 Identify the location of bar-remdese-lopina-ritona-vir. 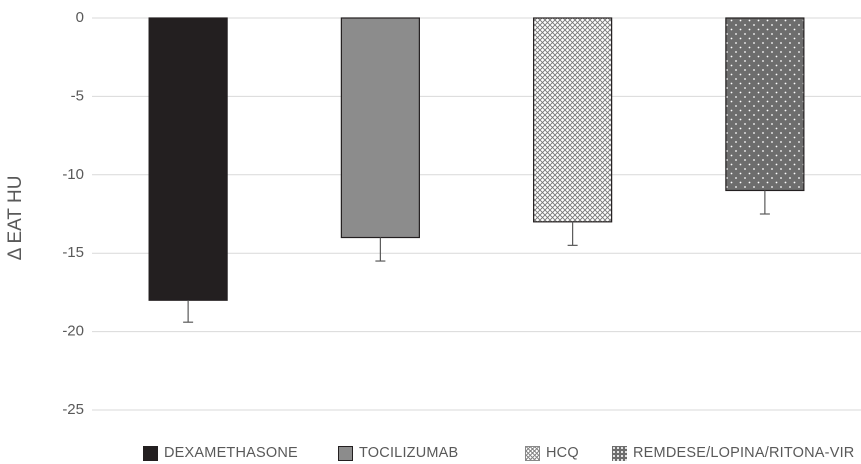
(765, 104).